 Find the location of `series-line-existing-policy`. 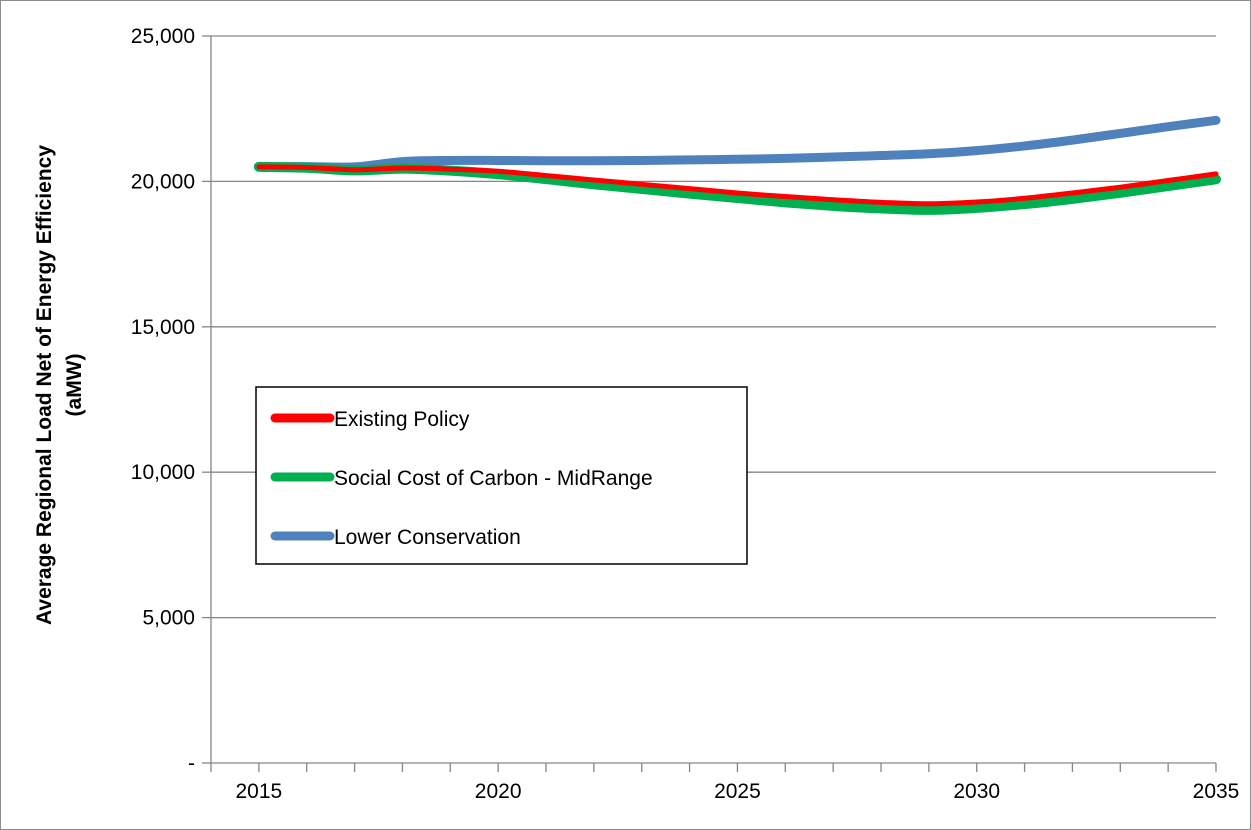

series-line-existing-policy is located at coordinates (737, 185).